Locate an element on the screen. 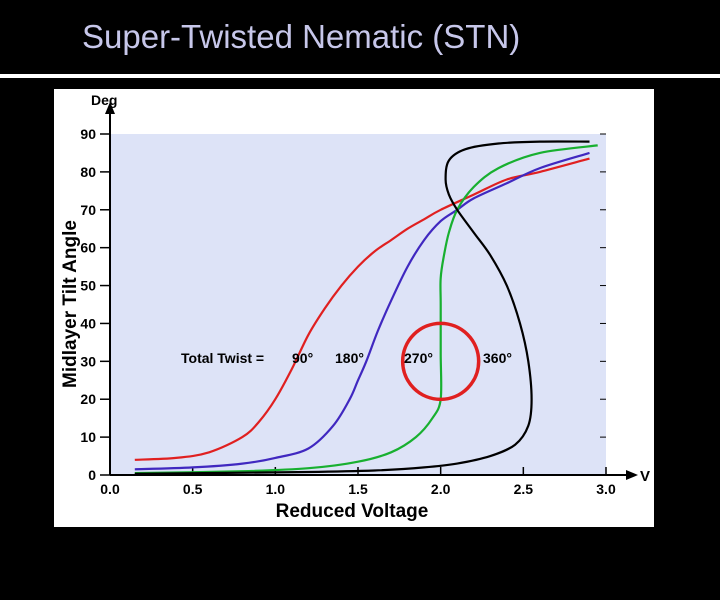 This screenshot has width=720, height=600. slide-number: 27 is located at coordinates (700, 592).